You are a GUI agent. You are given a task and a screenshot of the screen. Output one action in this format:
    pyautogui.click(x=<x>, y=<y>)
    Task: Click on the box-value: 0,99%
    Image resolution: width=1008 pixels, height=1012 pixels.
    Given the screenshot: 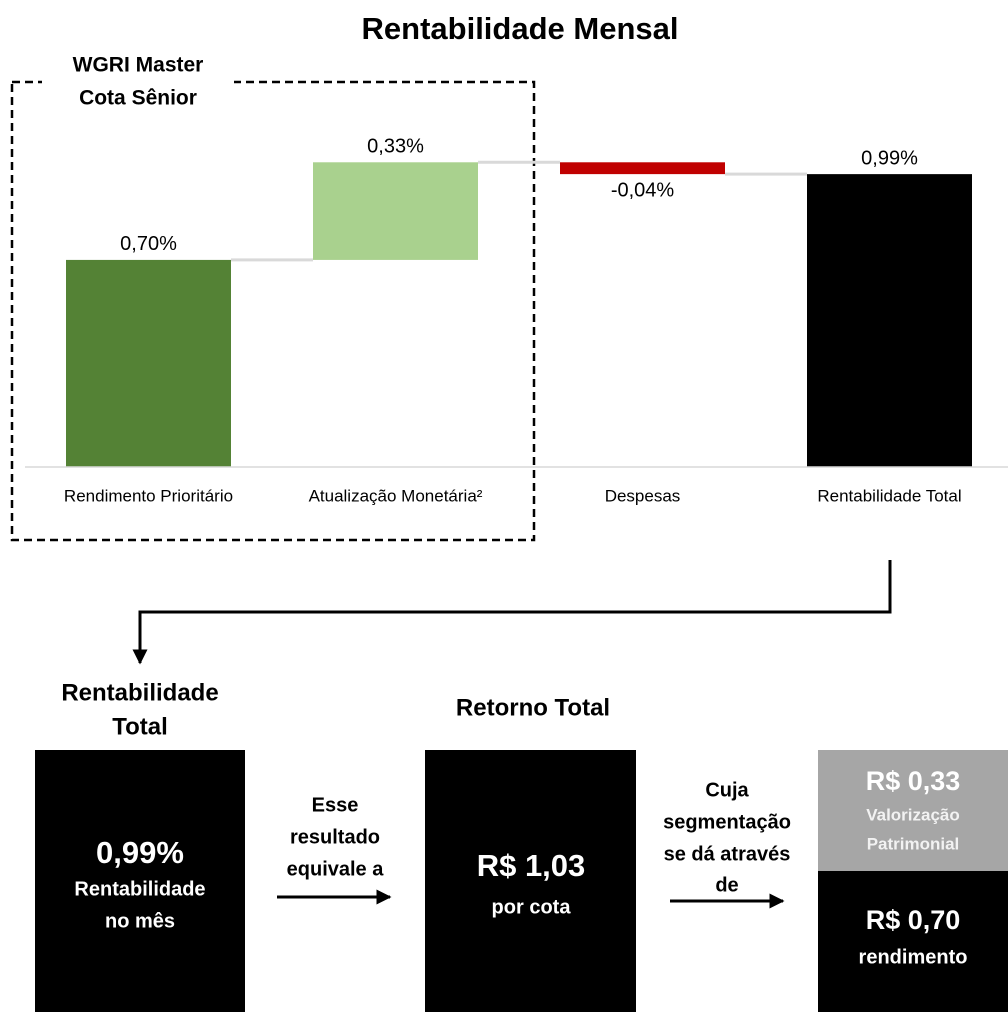 What is the action you would take?
    pyautogui.click(x=140, y=852)
    